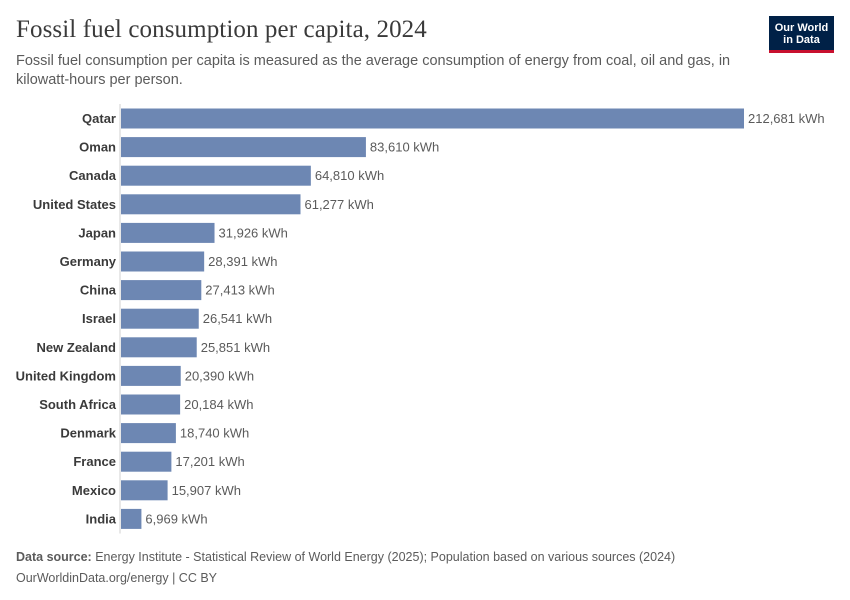 The width and height of the screenshot is (850, 600). I want to click on category-label: New Zealand, so click(77, 347).